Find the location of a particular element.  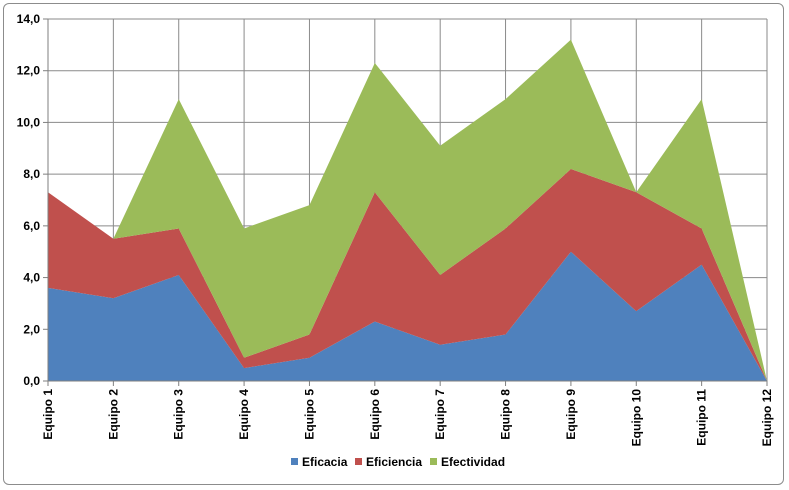

y-tick-labels: 0,0 2,0 4,0 6,0 8,0 10,0 12,0 14,0 is located at coordinates (29, 200).